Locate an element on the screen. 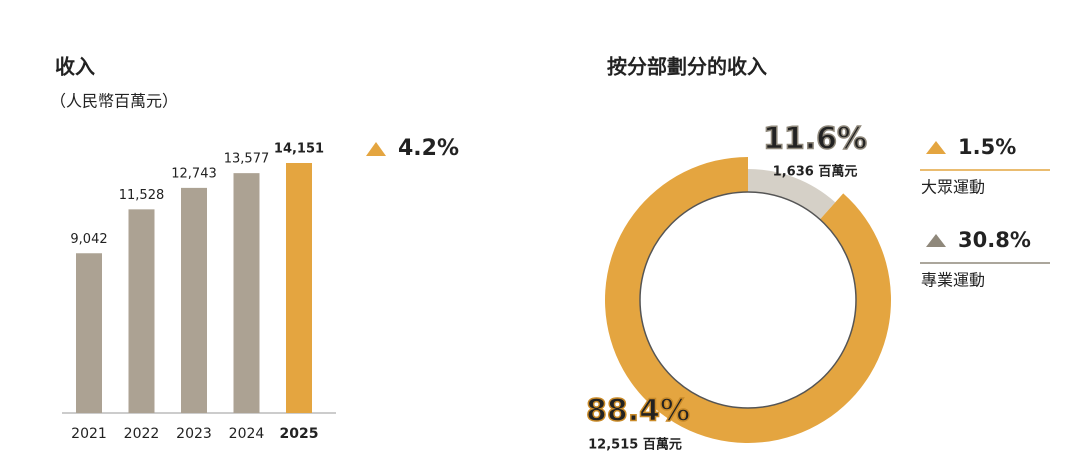  x-tick-label: 2023 is located at coordinates (194, 434).